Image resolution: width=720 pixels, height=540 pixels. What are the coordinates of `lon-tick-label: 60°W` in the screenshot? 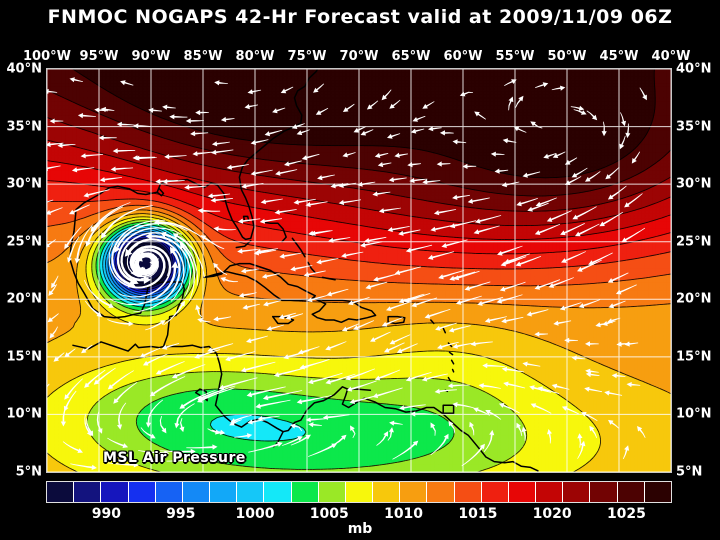 It's located at (463, 56).